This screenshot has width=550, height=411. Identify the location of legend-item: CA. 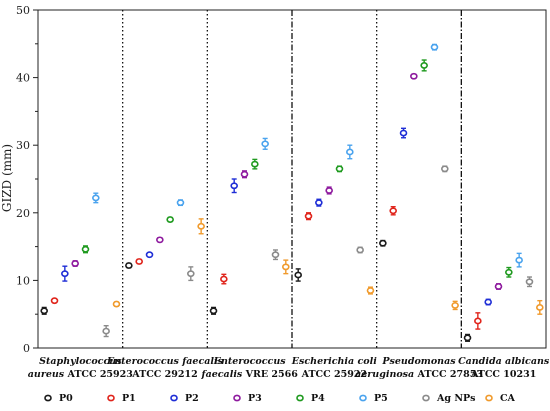
(500, 398).